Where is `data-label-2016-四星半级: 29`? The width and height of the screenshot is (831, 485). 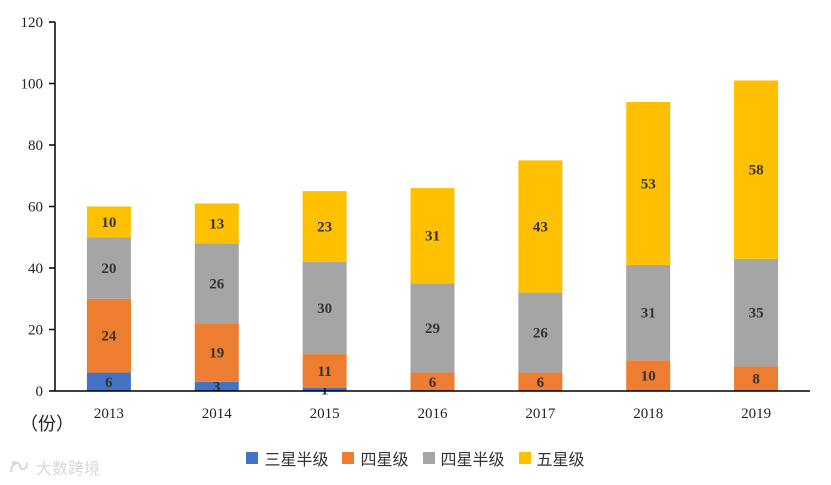 data-label-2016-四星半级: 29 is located at coordinates (432, 329).